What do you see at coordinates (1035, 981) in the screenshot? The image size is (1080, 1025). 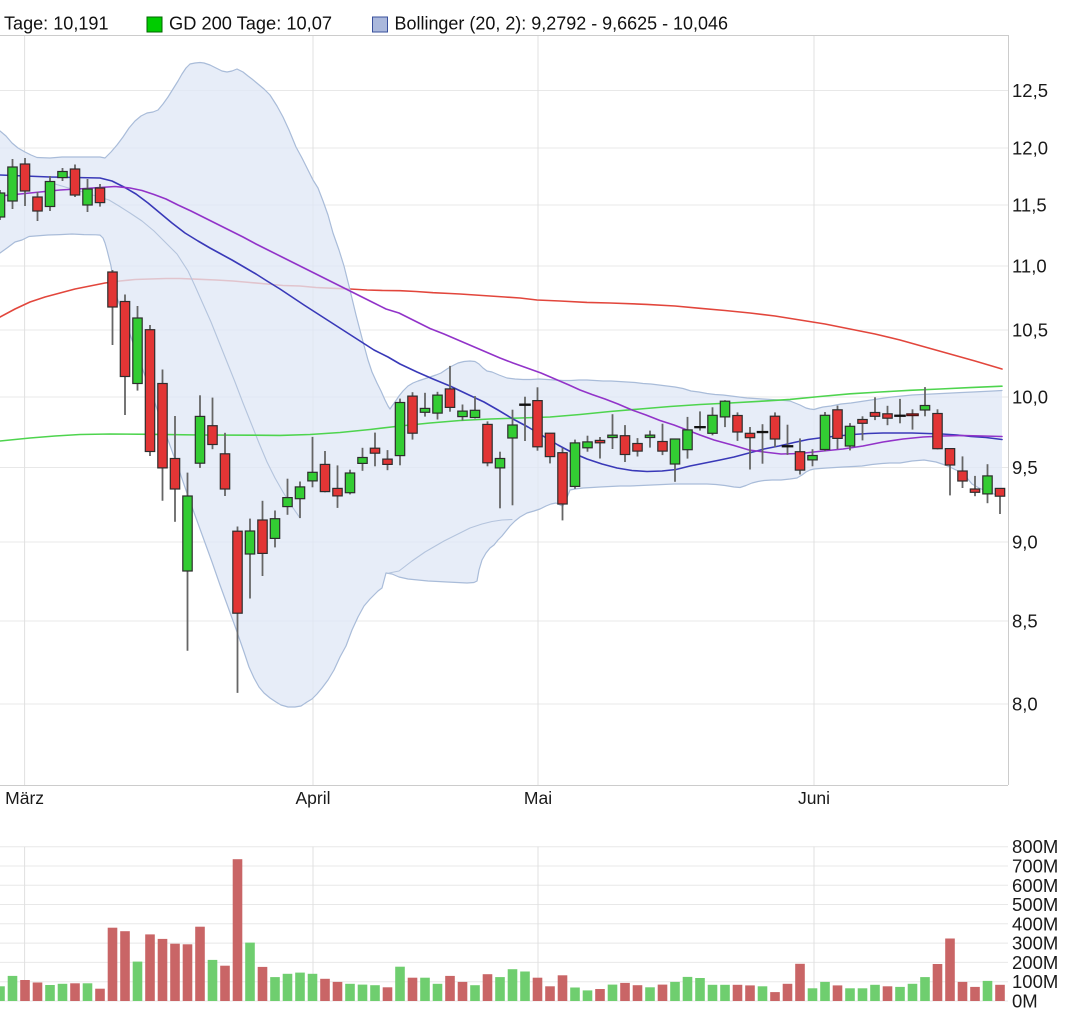 I see `svg-text: 100M` at bounding box center [1035, 981].